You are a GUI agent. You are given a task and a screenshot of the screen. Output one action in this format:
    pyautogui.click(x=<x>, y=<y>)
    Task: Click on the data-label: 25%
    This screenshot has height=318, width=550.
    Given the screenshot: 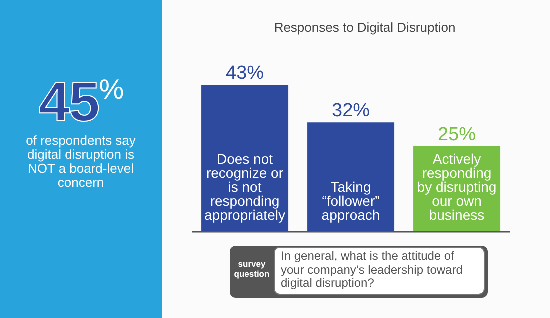 What is the action you would take?
    pyautogui.click(x=457, y=135)
    